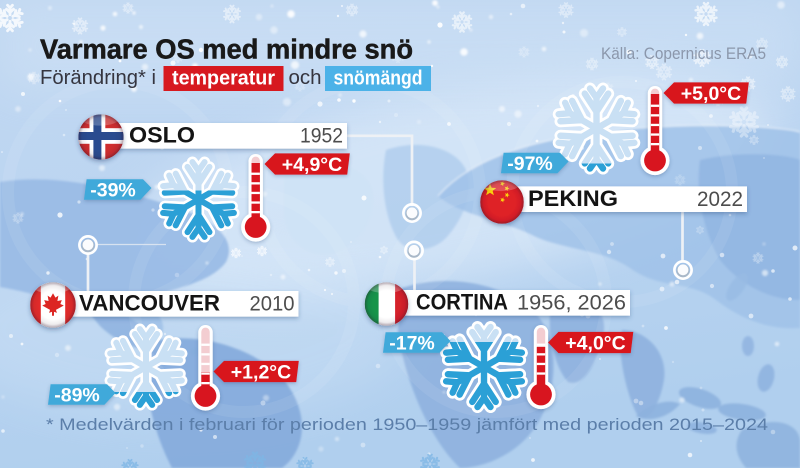  What do you see at coordinates (720, 199) in the screenshot?
I see `svg-text: 2022` at bounding box center [720, 199].